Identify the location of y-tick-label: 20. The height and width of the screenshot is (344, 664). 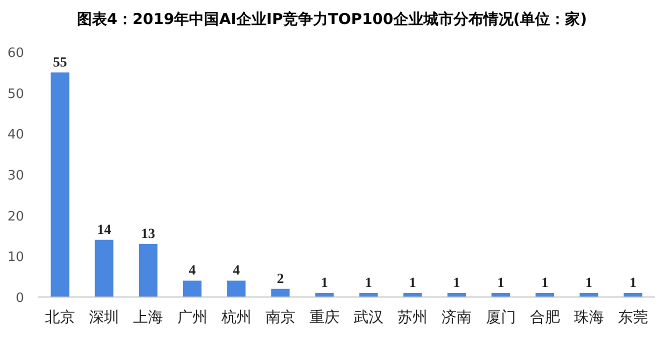
(15, 216).